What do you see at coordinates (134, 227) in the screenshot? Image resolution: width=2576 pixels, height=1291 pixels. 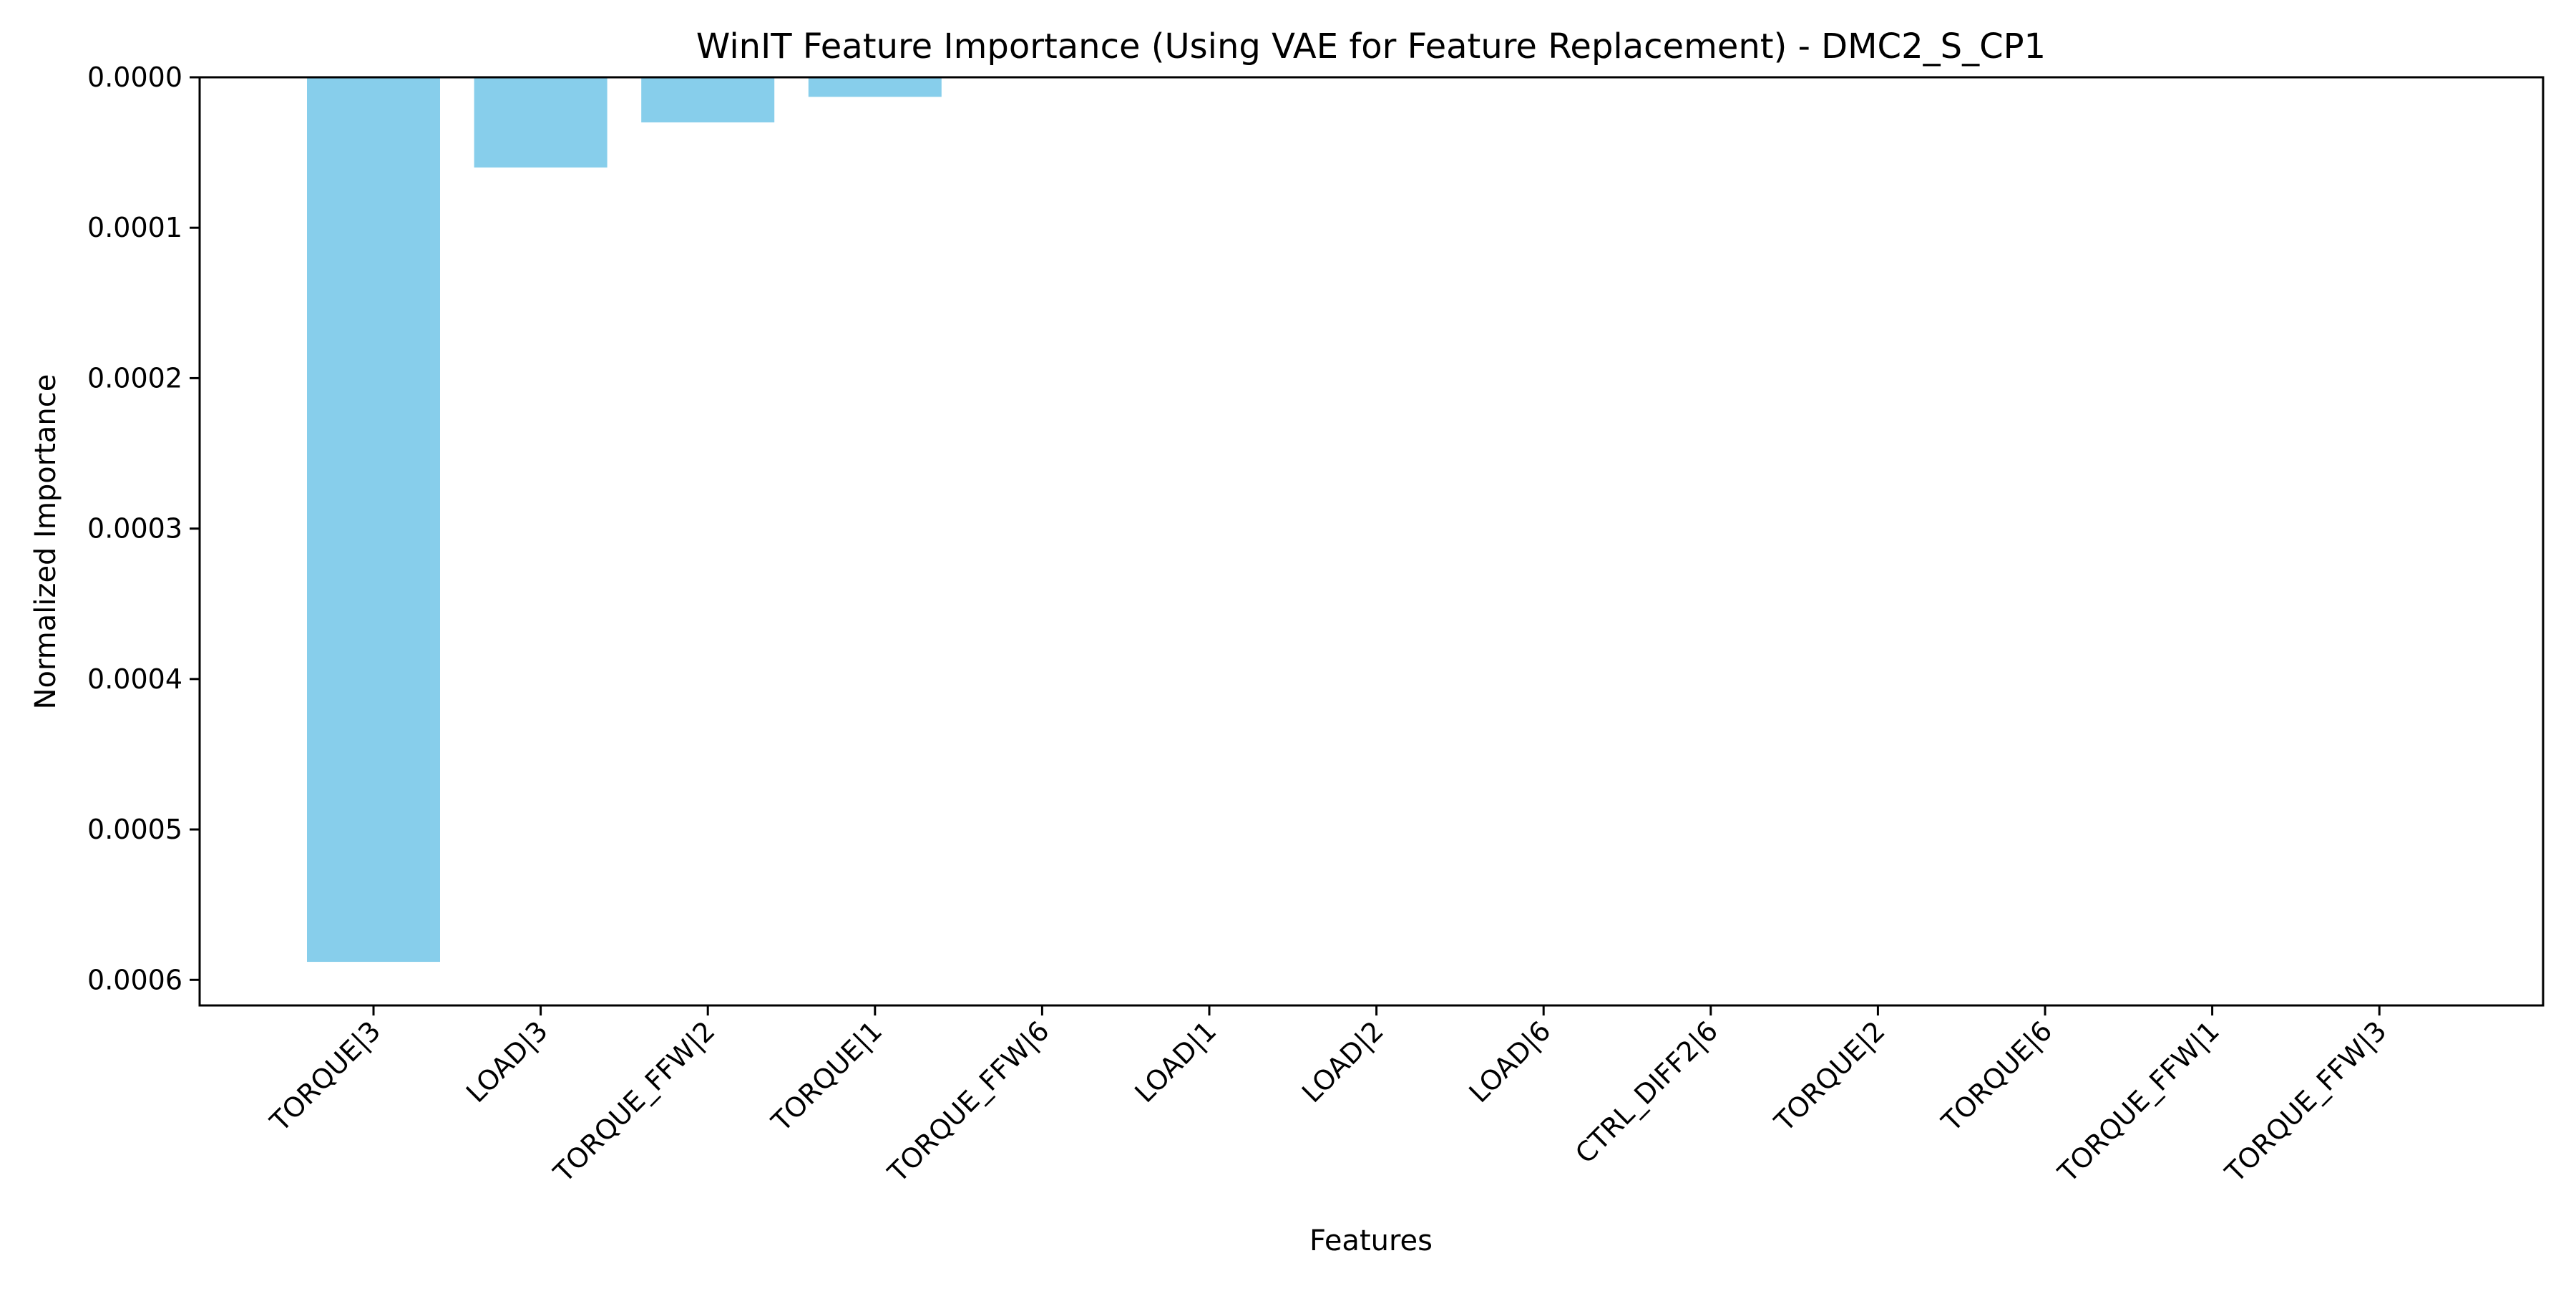 I see `y-tick-label: 0.0001` at bounding box center [134, 227].